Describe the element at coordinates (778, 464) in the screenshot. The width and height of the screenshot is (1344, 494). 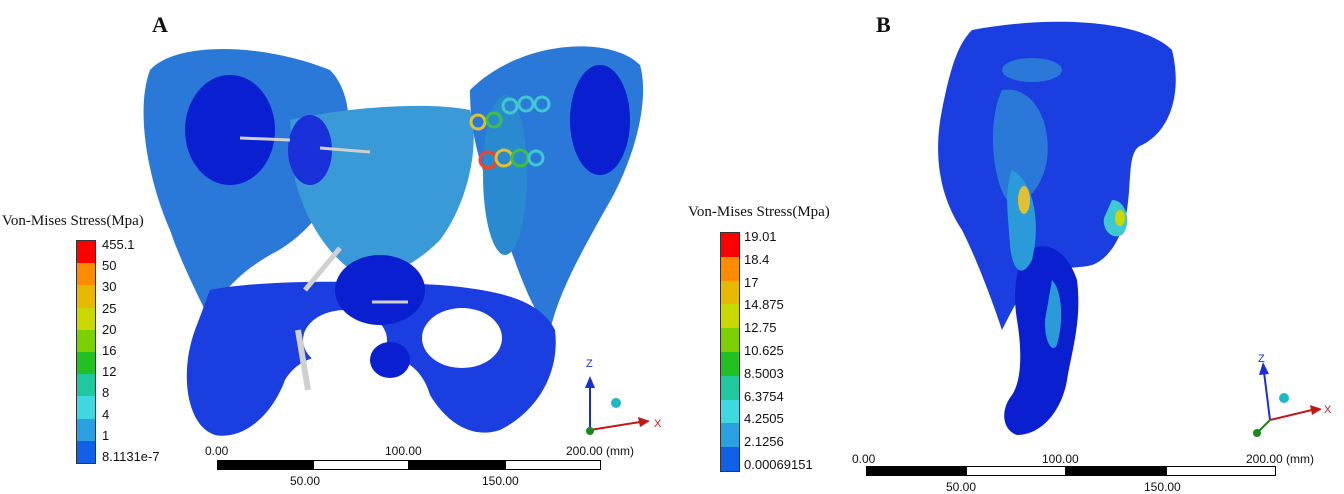
I see `colorbar-label: 0.00069151` at that location.